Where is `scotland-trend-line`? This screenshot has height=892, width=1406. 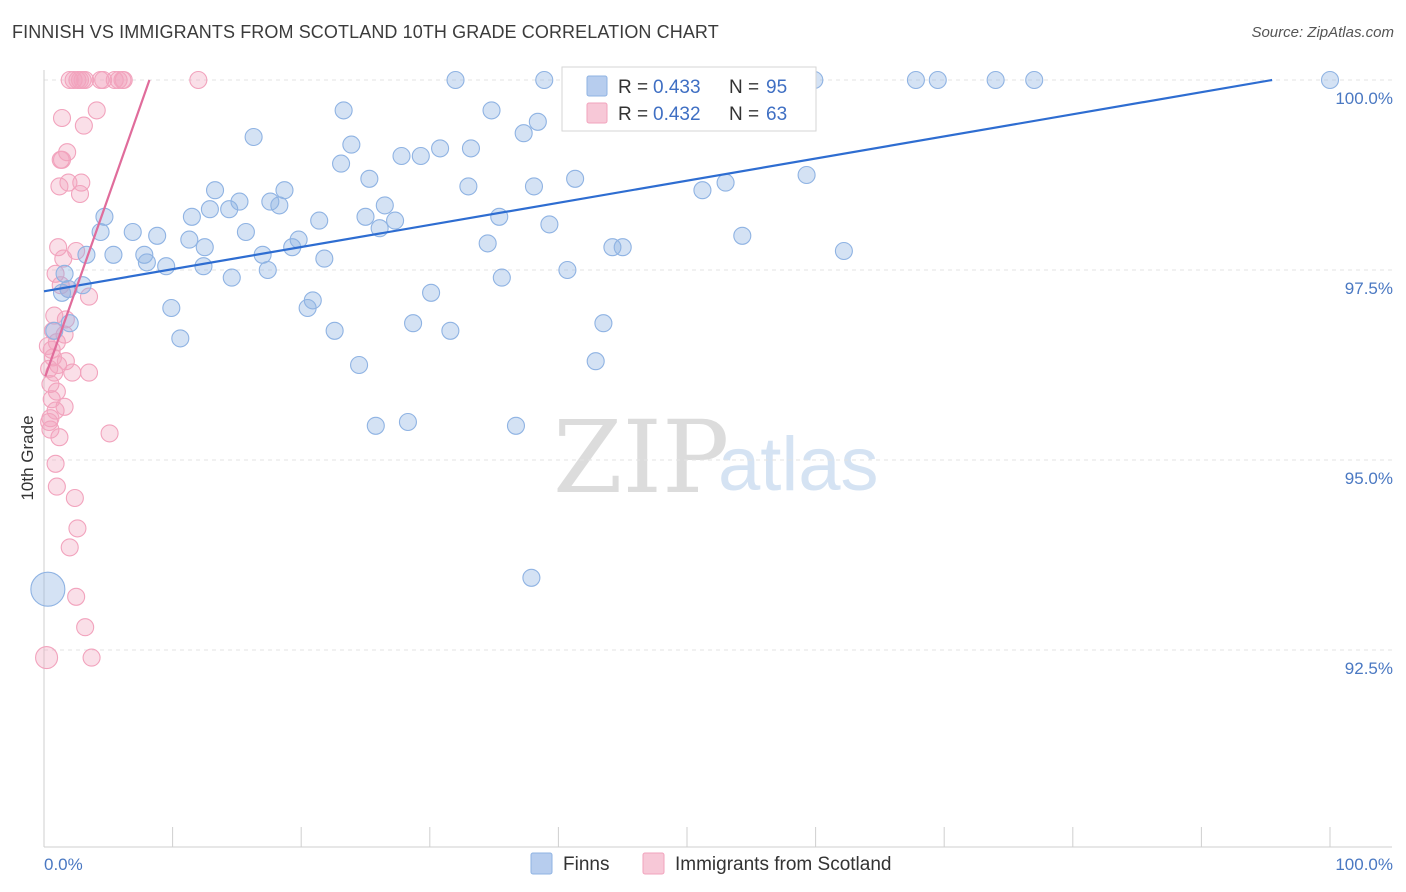 scotland-trend-line is located at coordinates (97, 228).